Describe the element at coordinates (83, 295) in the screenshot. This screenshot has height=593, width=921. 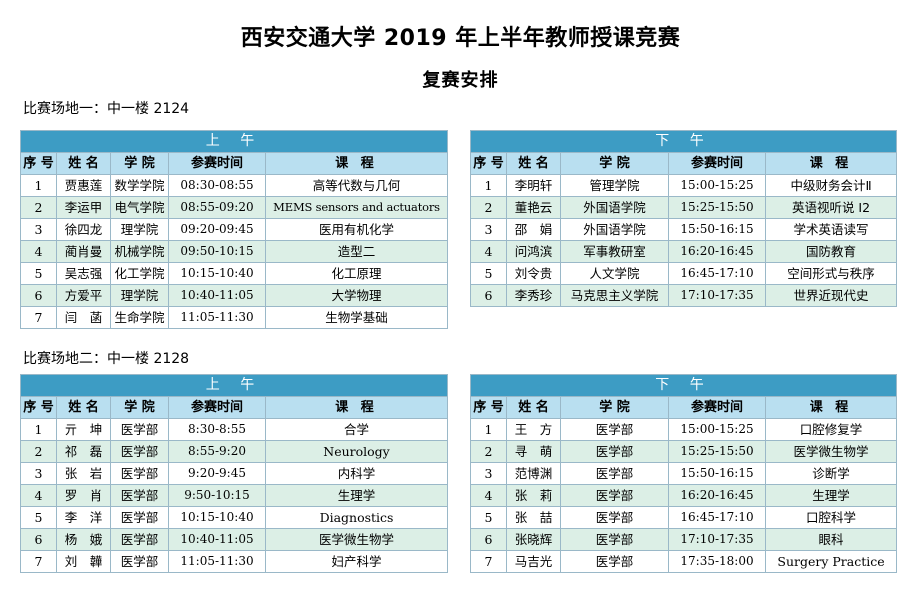
I see `cell-name: 方爱平` at that location.